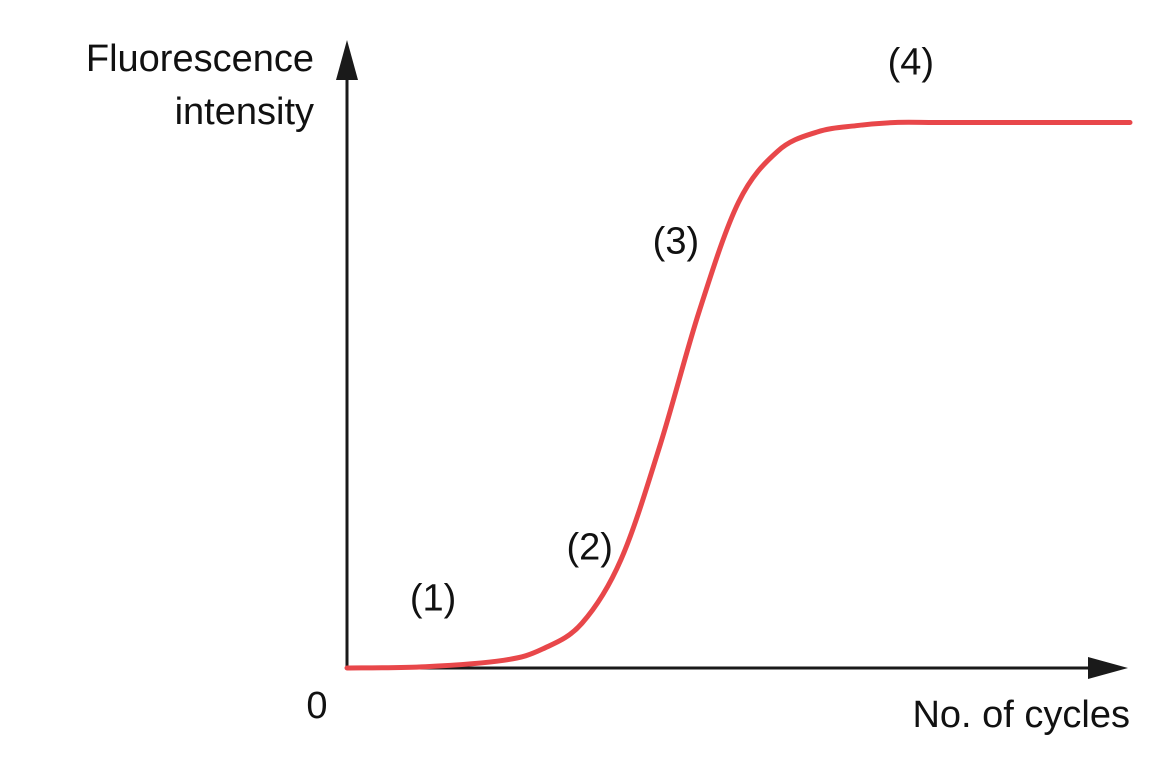 The width and height of the screenshot is (1174, 762). What do you see at coordinates (589, 548) in the screenshot?
I see `phase-label-2: (2)` at bounding box center [589, 548].